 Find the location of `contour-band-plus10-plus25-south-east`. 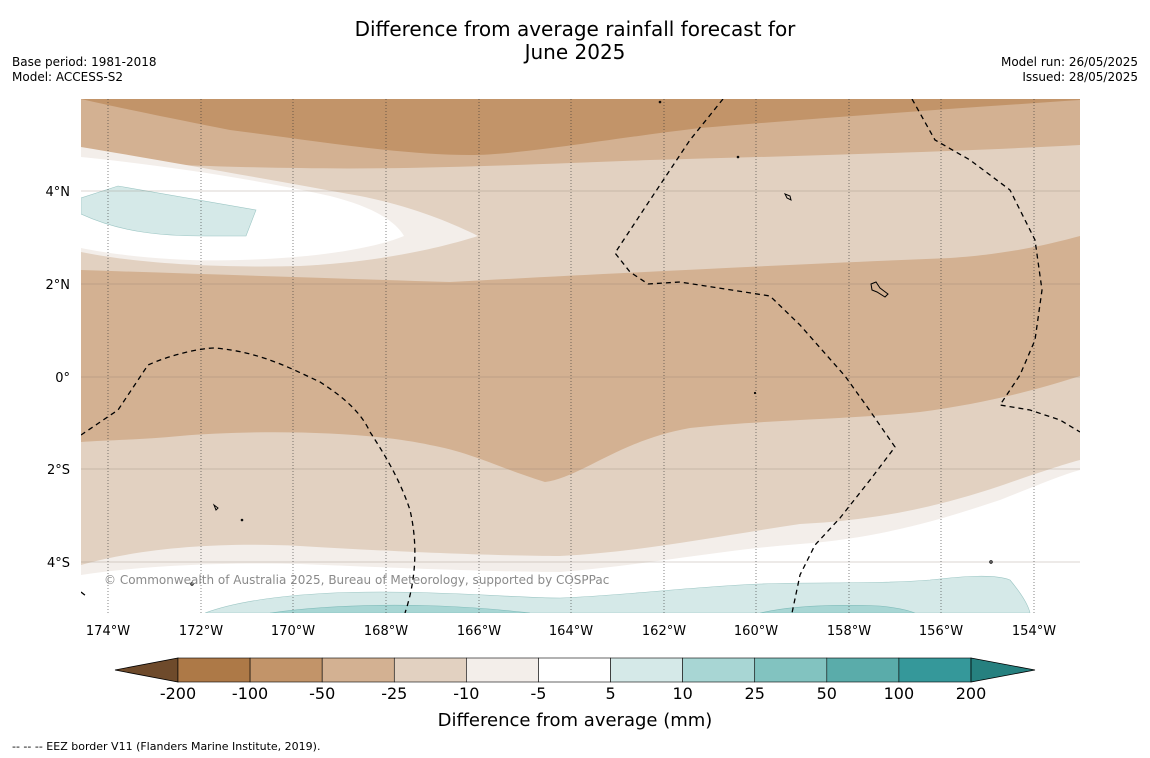

contour-band-plus10-plus25-south-east is located at coordinates (837, 608).